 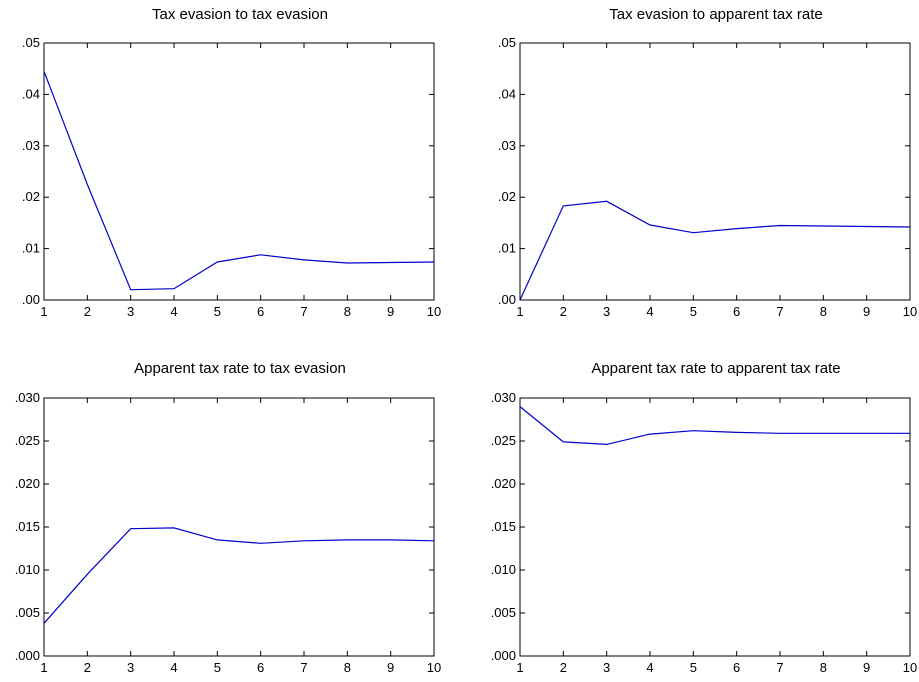 I want to click on panel-title: Apparent tax rate to apparent tax rate, so click(x=715, y=368).